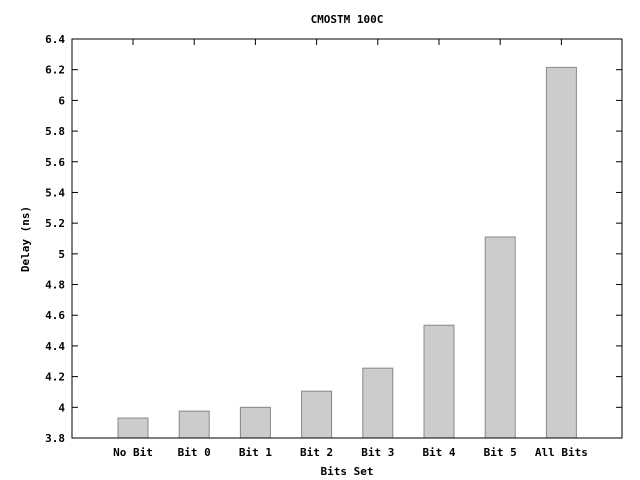  I want to click on bar-no-bit, so click(133, 428).